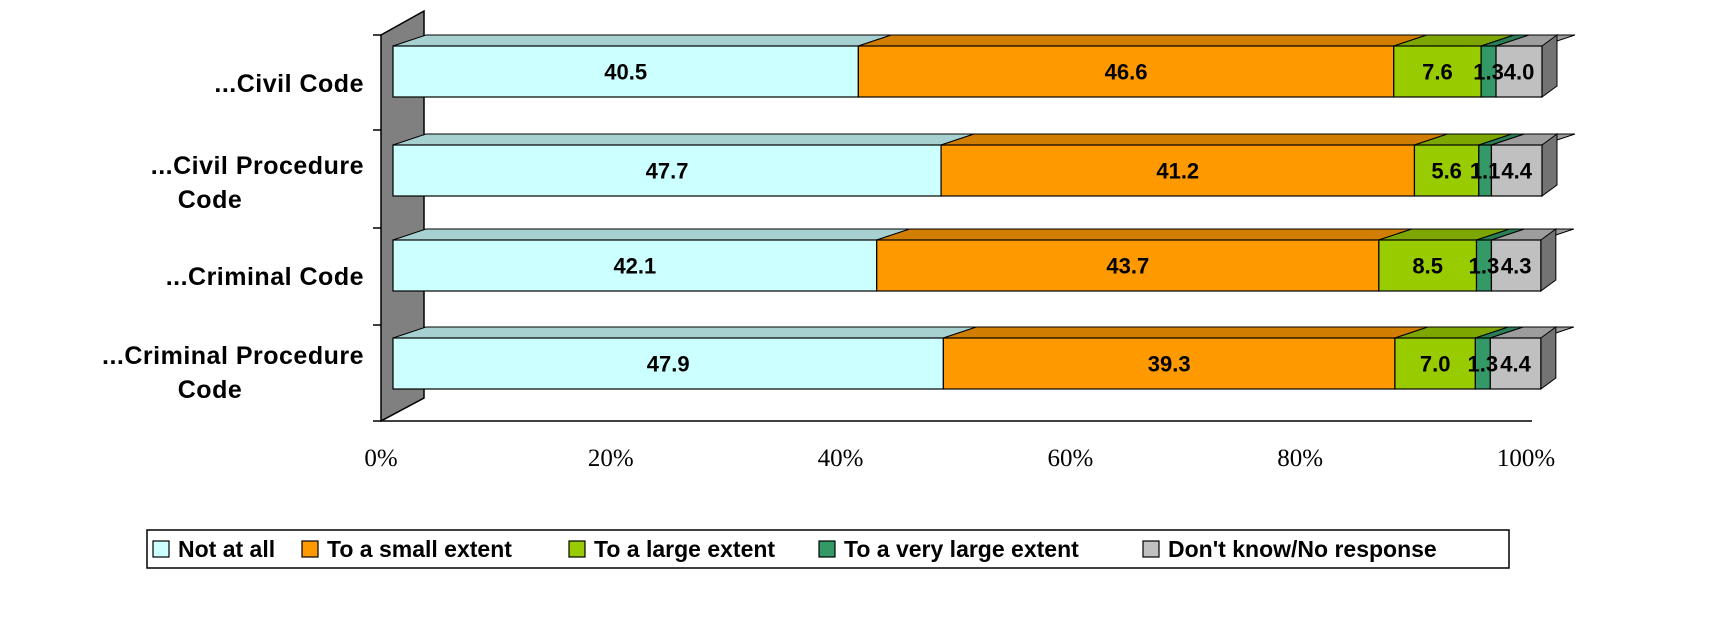 This screenshot has height=622, width=1721. I want to click on value-label-don-t-know-no-response: 4.0, so click(1519, 72).